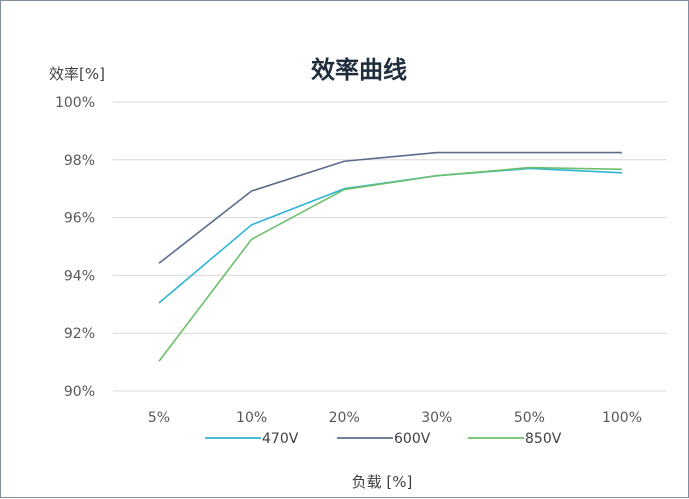  What do you see at coordinates (344, 418) in the screenshot?
I see `x-tick-label: 20%` at bounding box center [344, 418].